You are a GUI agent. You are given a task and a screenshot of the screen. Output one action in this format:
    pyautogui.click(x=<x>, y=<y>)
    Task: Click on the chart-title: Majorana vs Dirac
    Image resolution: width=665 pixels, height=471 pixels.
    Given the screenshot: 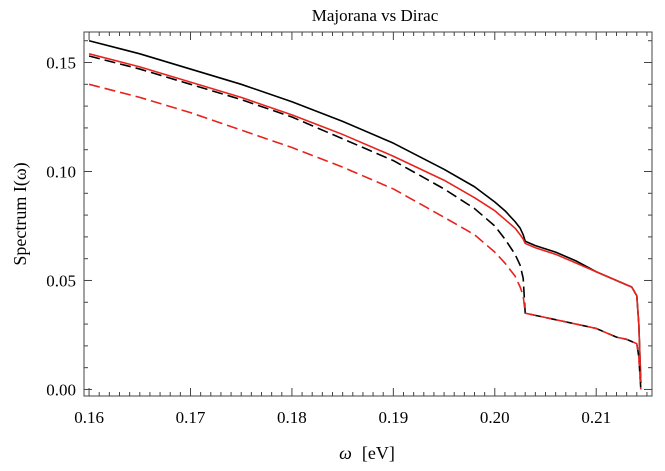 What is the action you would take?
    pyautogui.click(x=375, y=15)
    